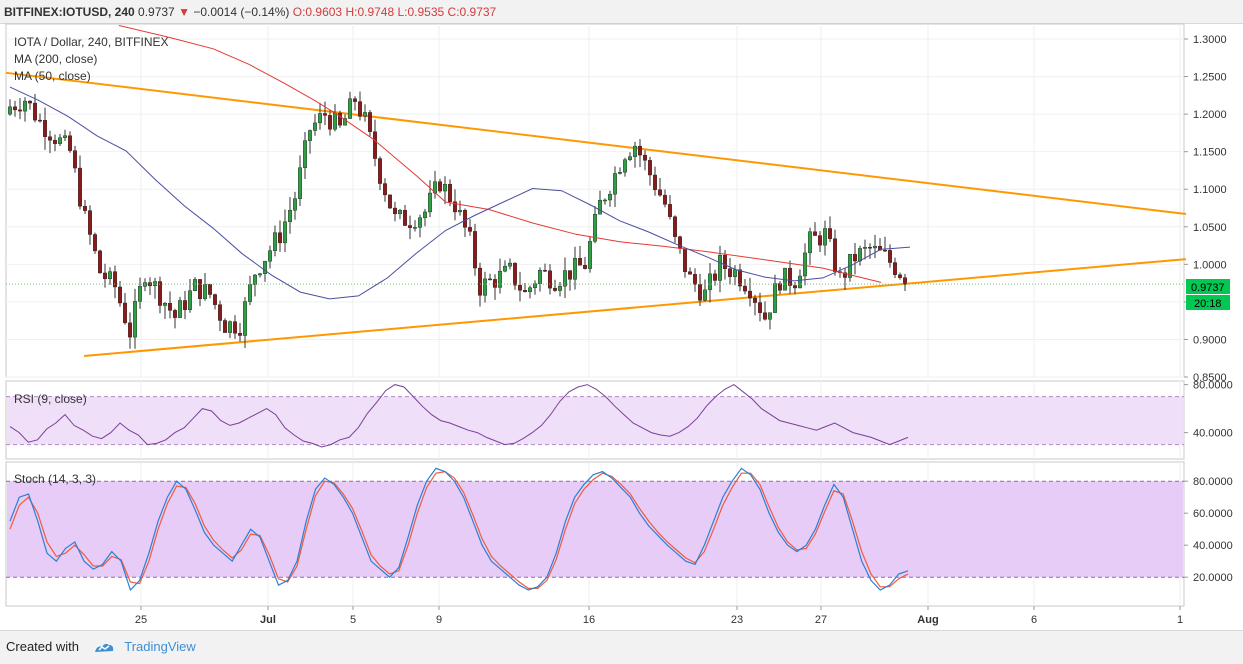  What do you see at coordinates (1213, 482) in the screenshot?
I see `stoch-y-tick-label: 80.0000` at bounding box center [1213, 482].